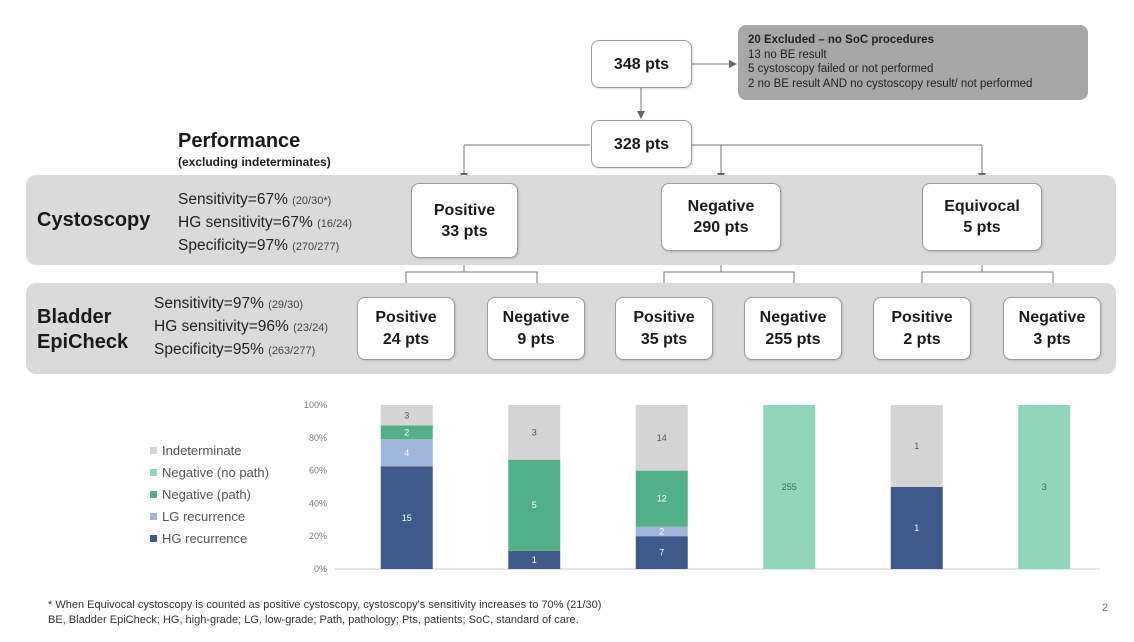 The width and height of the screenshot is (1134, 642). I want to click on bar-data-label: 2, so click(406, 432).